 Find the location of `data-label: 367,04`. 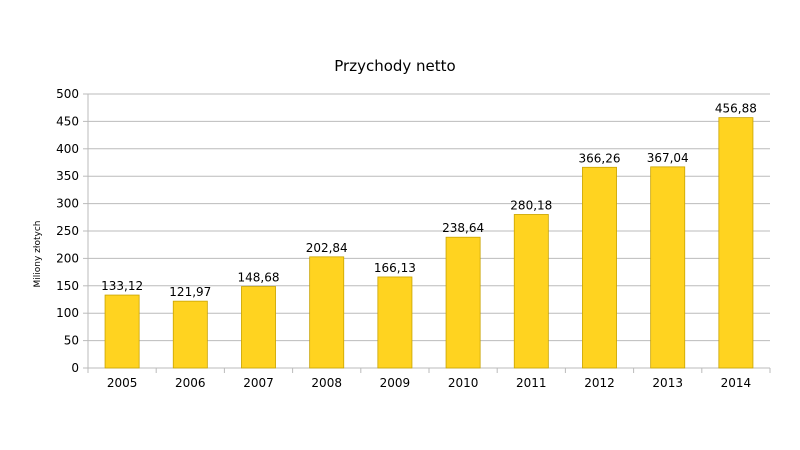

data-label: 367,04 is located at coordinates (668, 158).